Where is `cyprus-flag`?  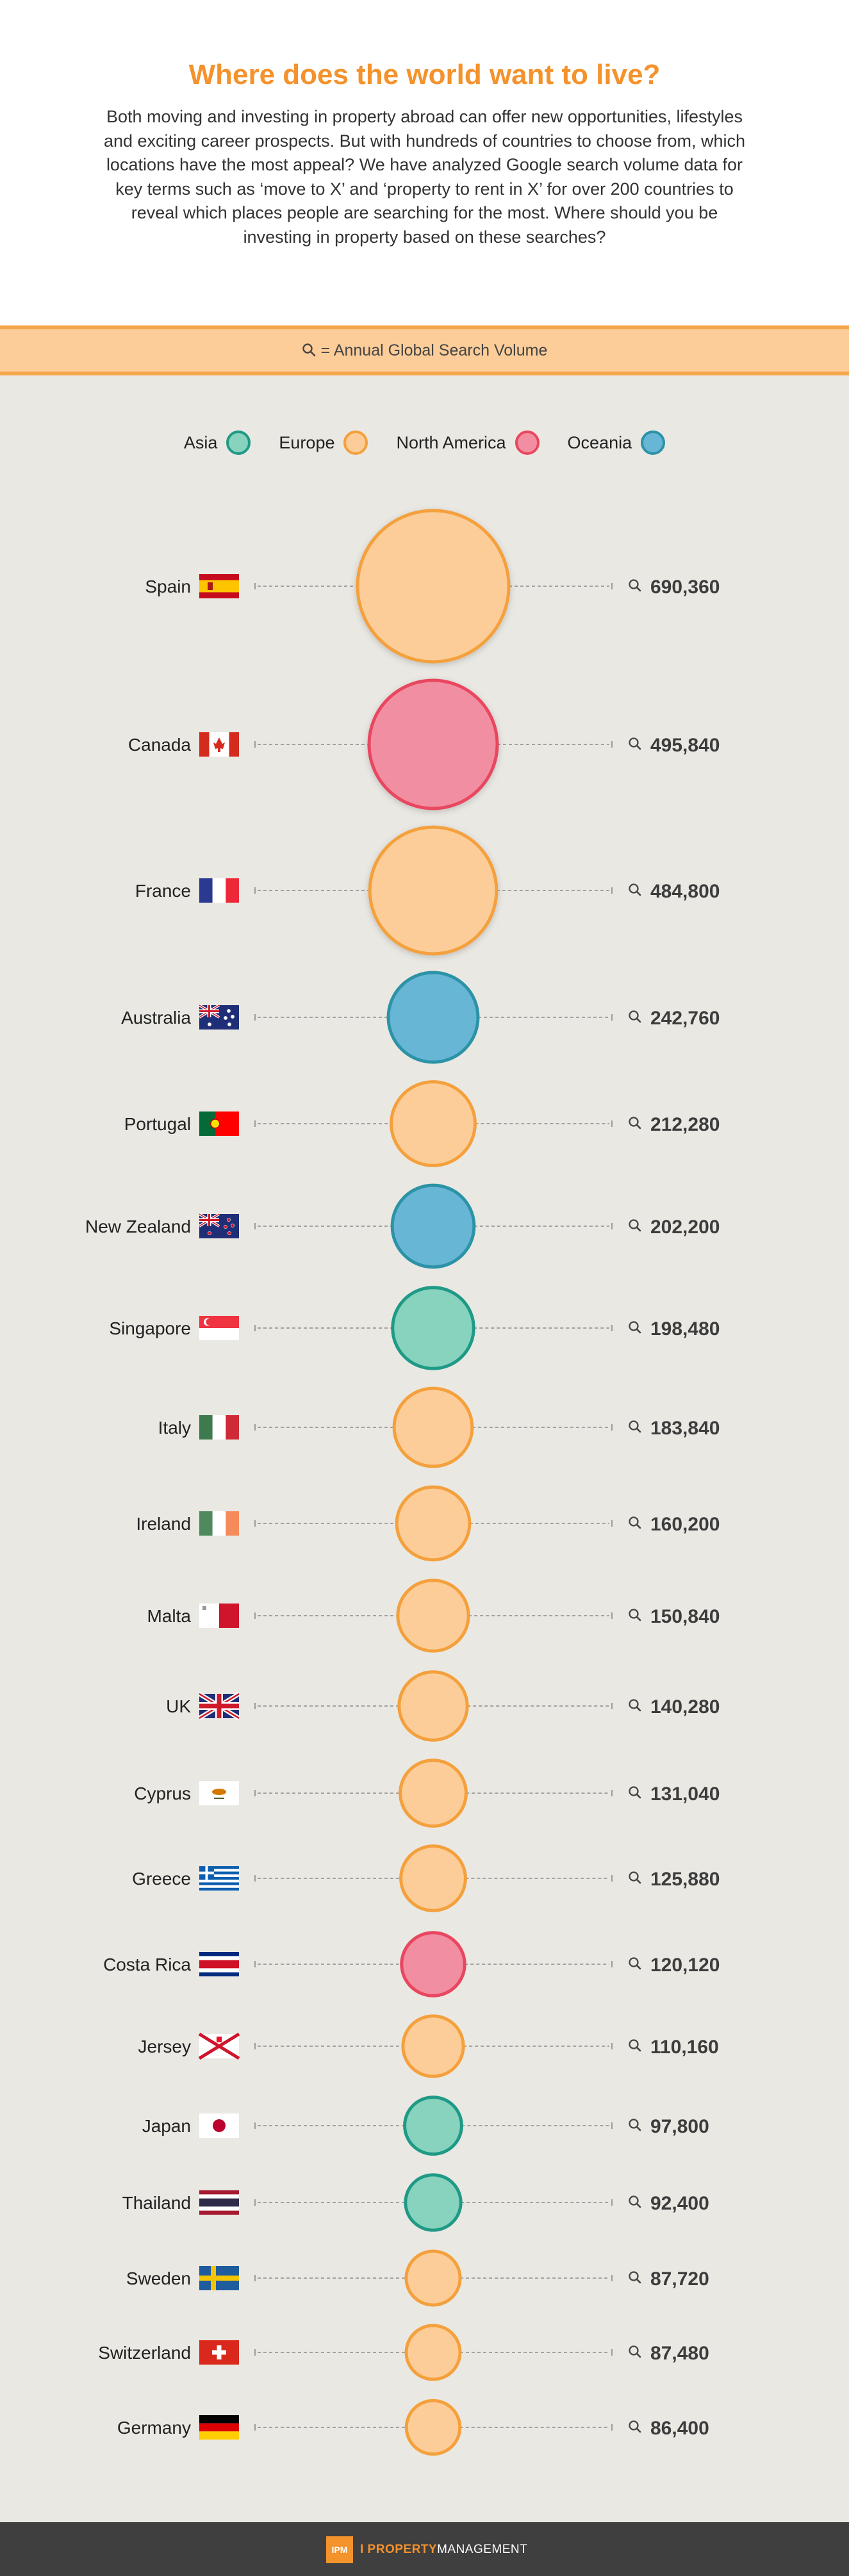
cyprus-flag is located at coordinates (219, 1793).